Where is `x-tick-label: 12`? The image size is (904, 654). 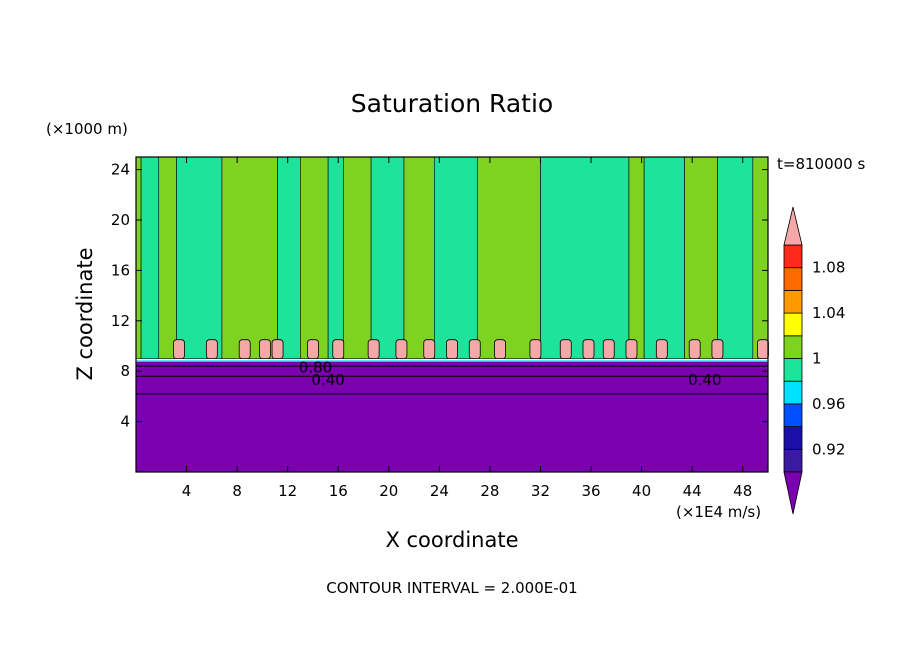
x-tick-label: 12 is located at coordinates (287, 491).